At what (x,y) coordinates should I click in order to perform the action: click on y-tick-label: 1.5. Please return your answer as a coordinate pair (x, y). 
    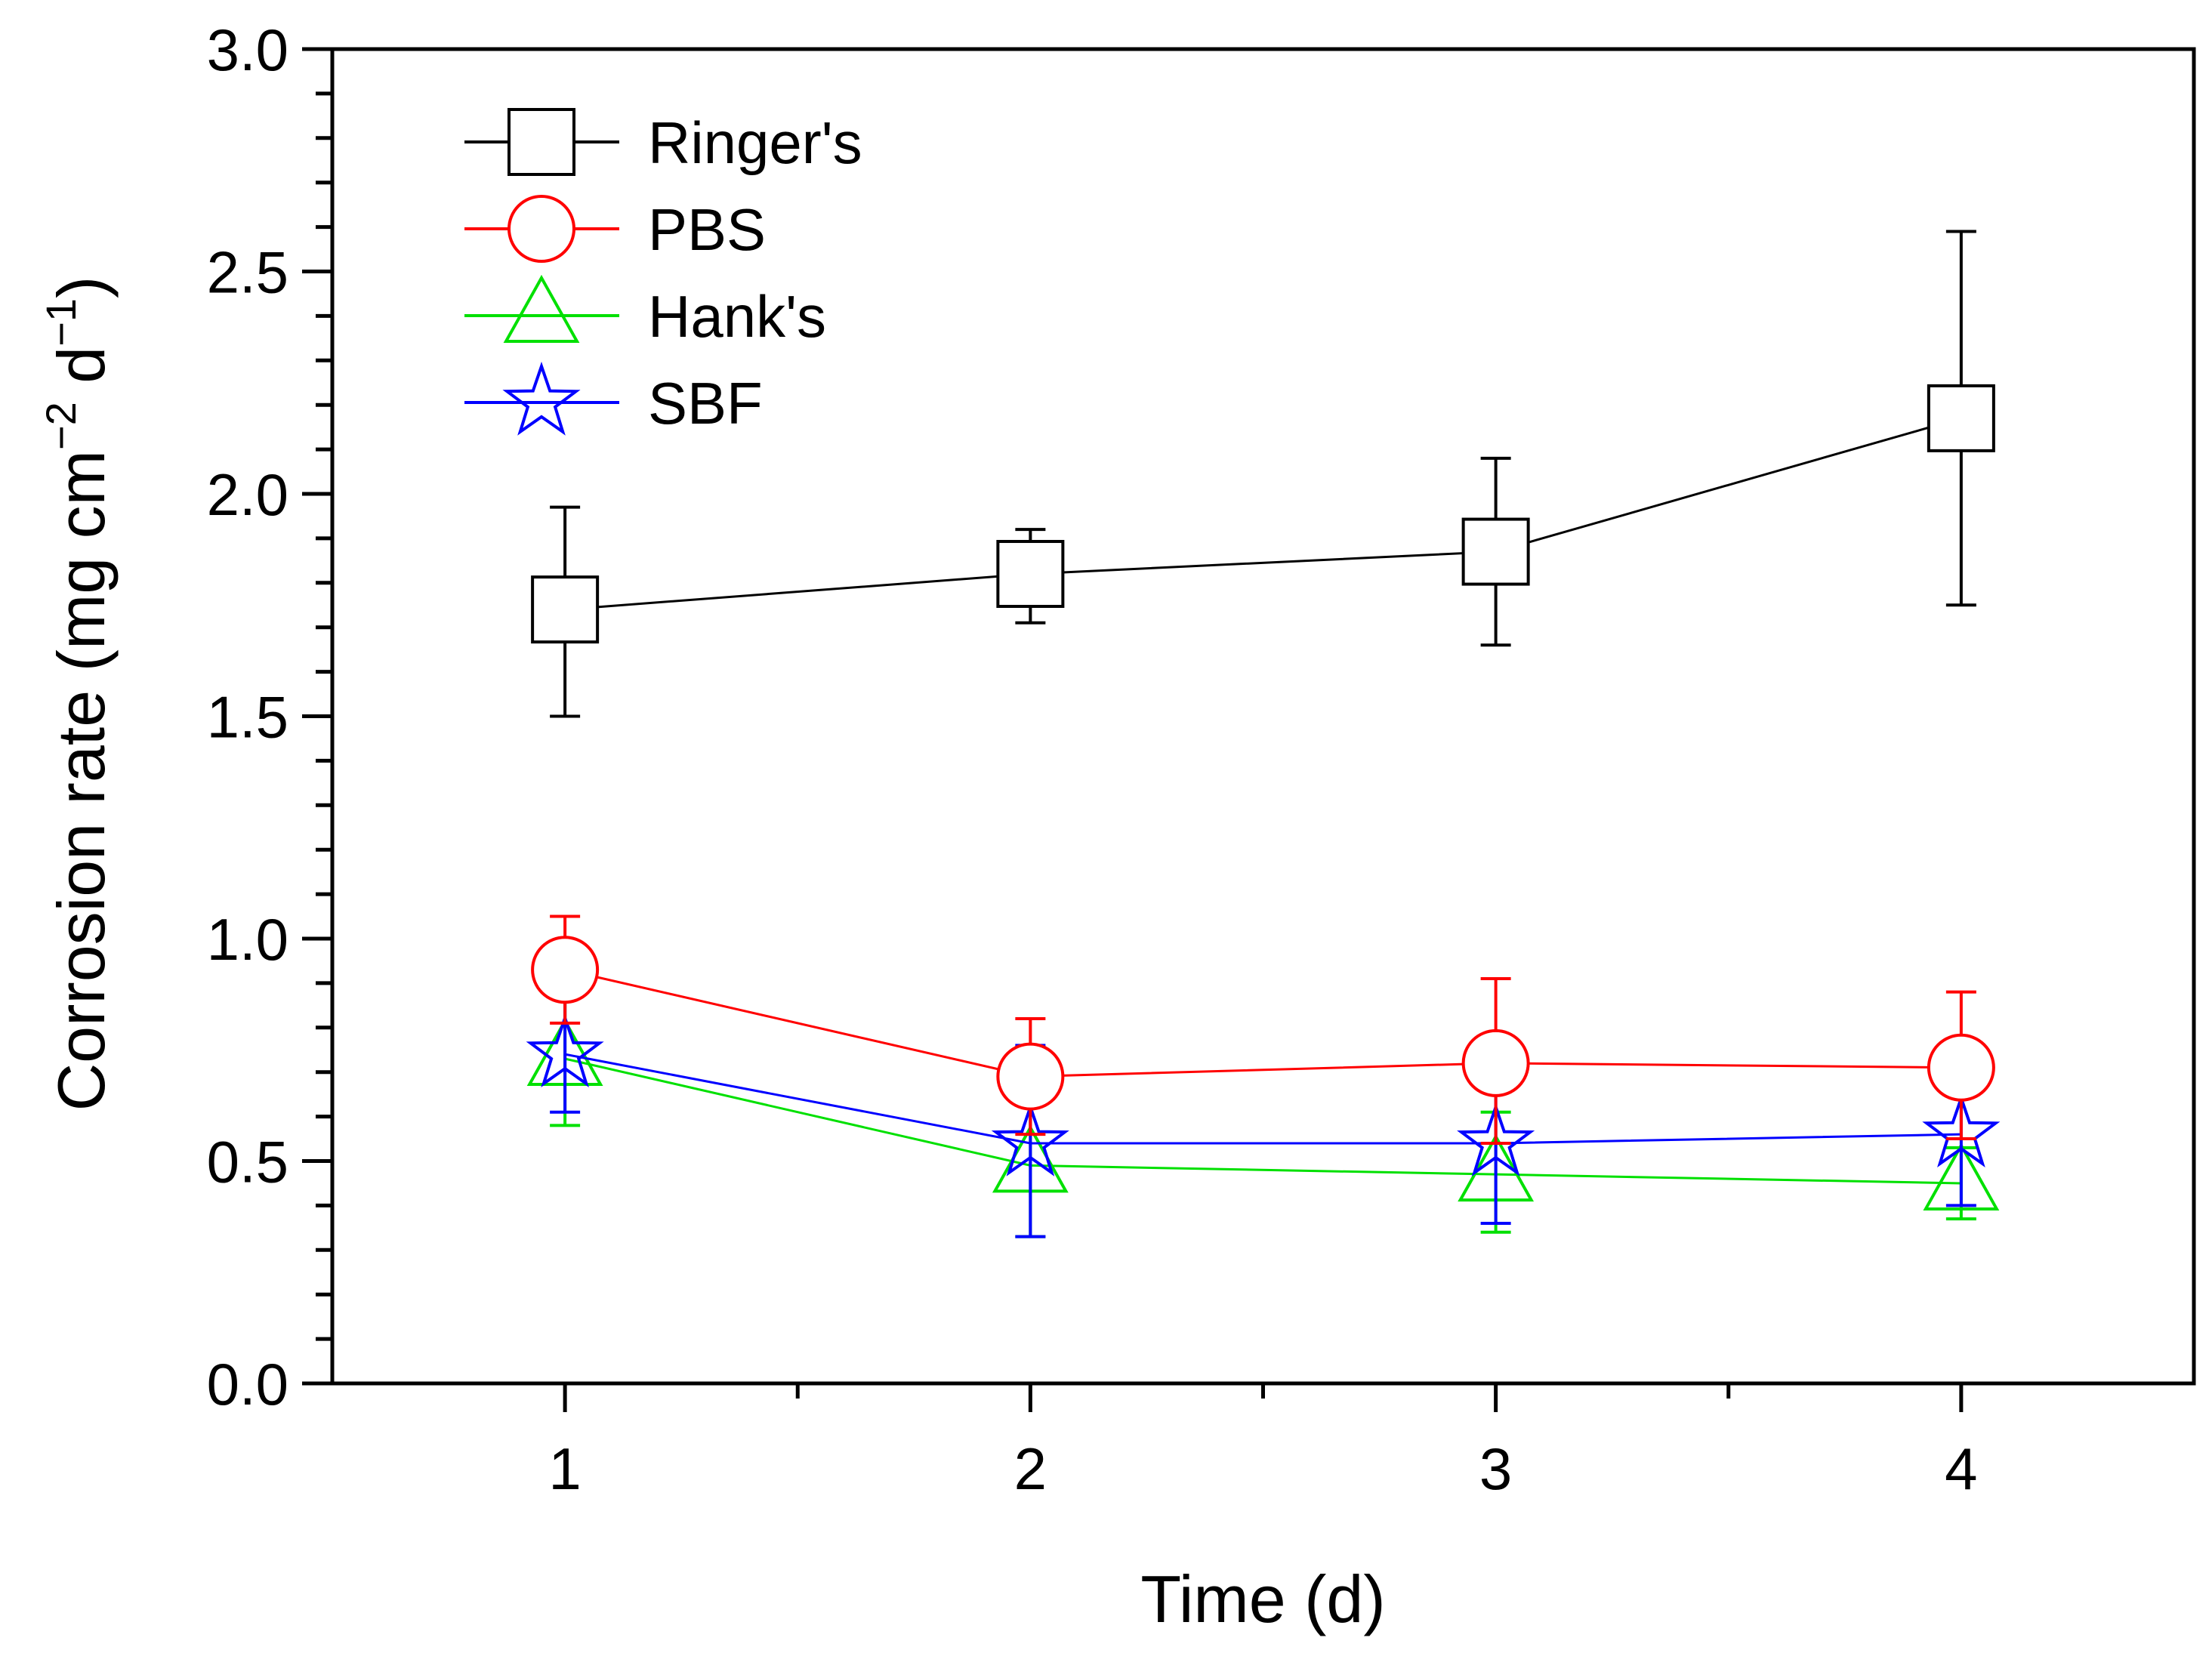
    Looking at the image, I should click on (247, 717).